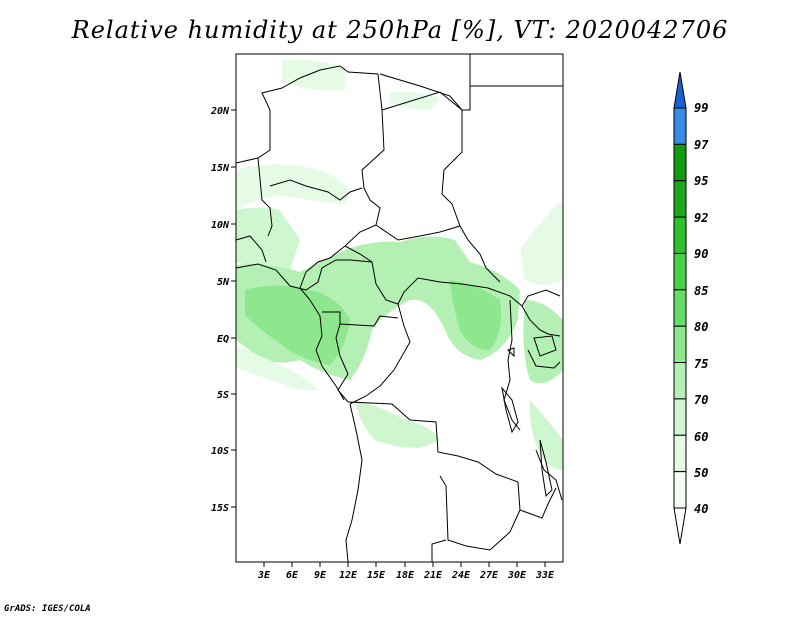  I want to click on lon-label: 6E, so click(292, 575).